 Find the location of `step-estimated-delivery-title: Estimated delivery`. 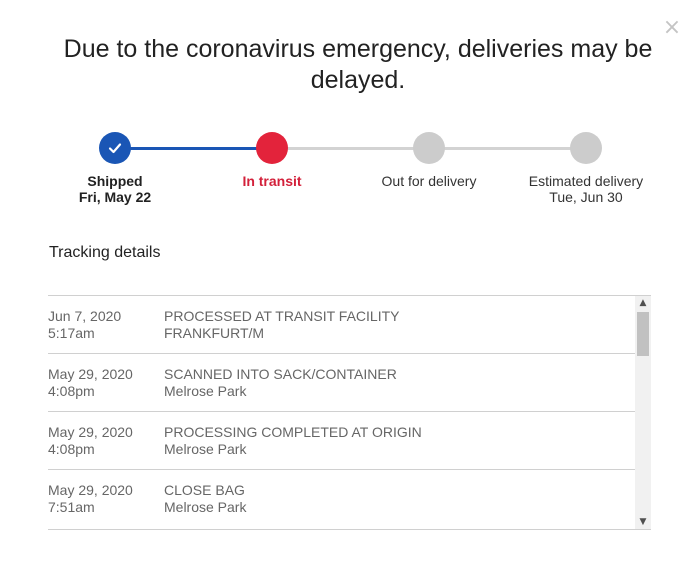

step-estimated-delivery-title: Estimated delivery is located at coordinates (586, 181).